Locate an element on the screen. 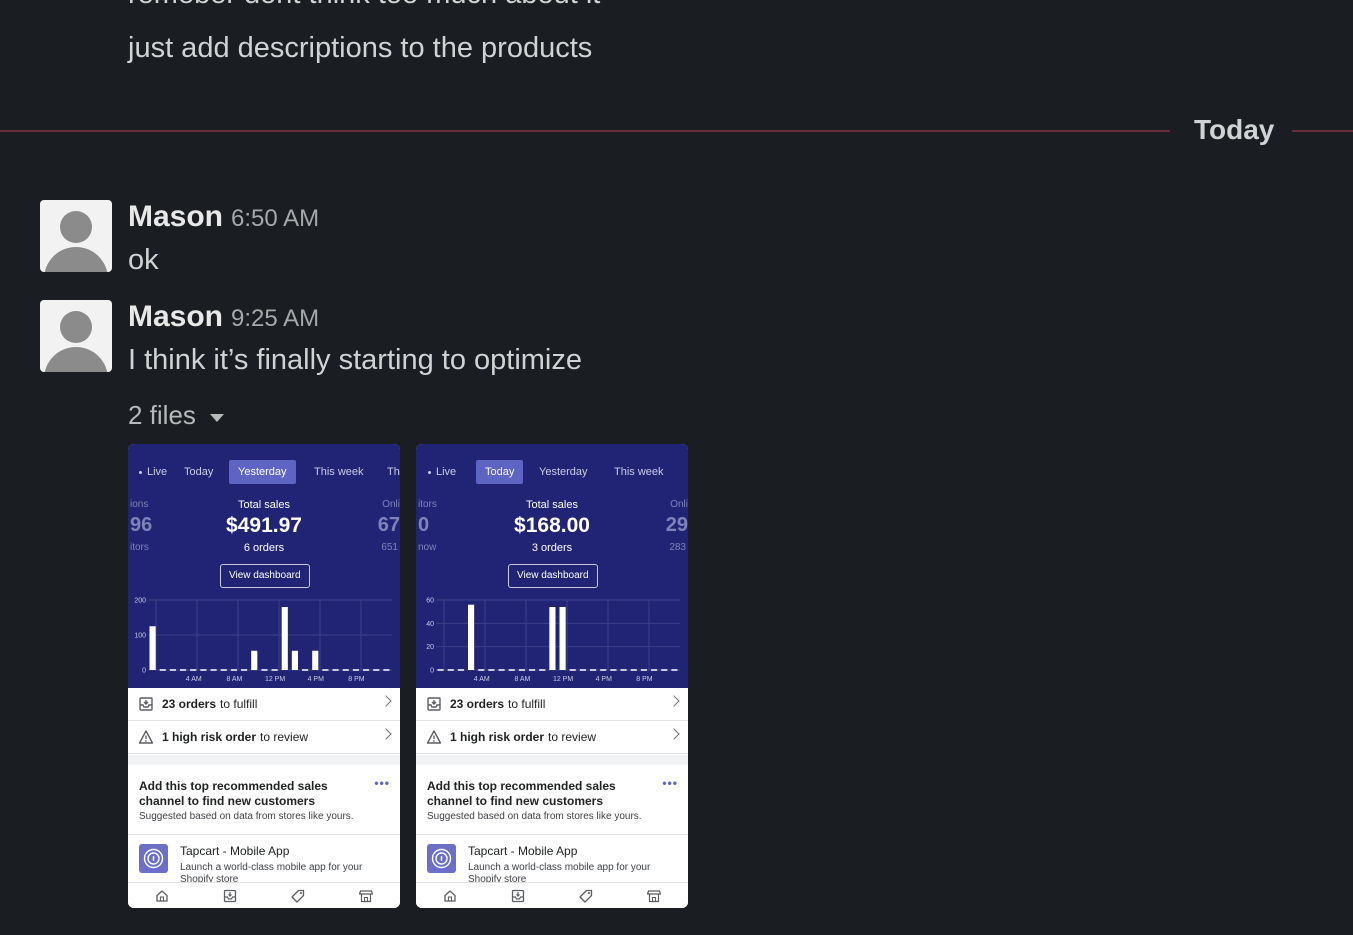  tab-label: Today is located at coordinates (500, 472).